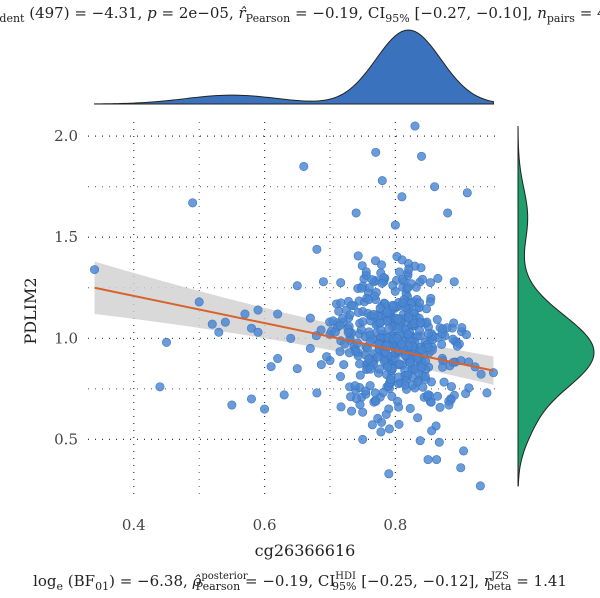 This screenshot has height=598, width=600. What do you see at coordinates (556, 306) in the screenshot?
I see `right-marginal-density` at bounding box center [556, 306].